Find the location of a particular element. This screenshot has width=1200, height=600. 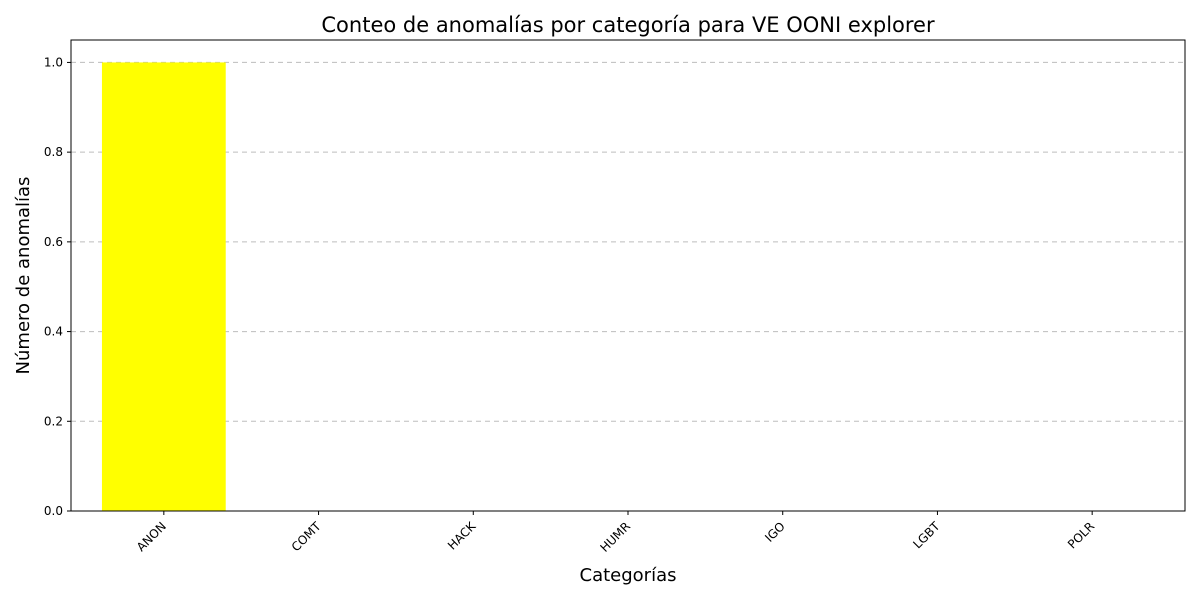

y-tick-label: 0.2 is located at coordinates (53, 421).